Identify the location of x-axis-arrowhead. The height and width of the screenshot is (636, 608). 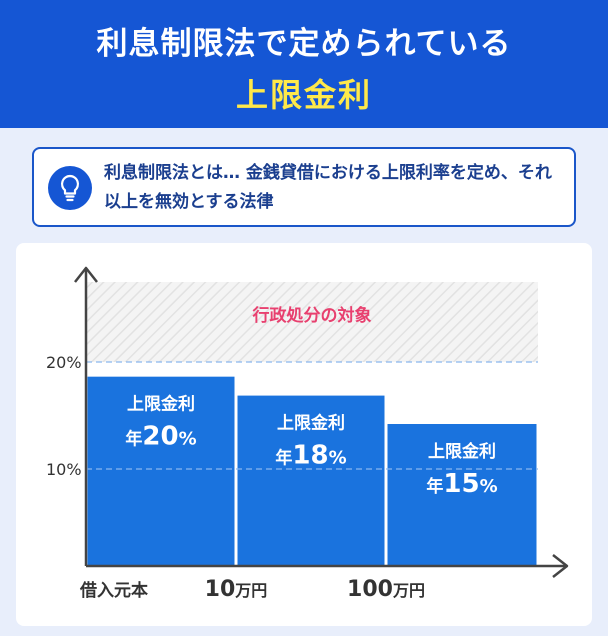
(560, 566).